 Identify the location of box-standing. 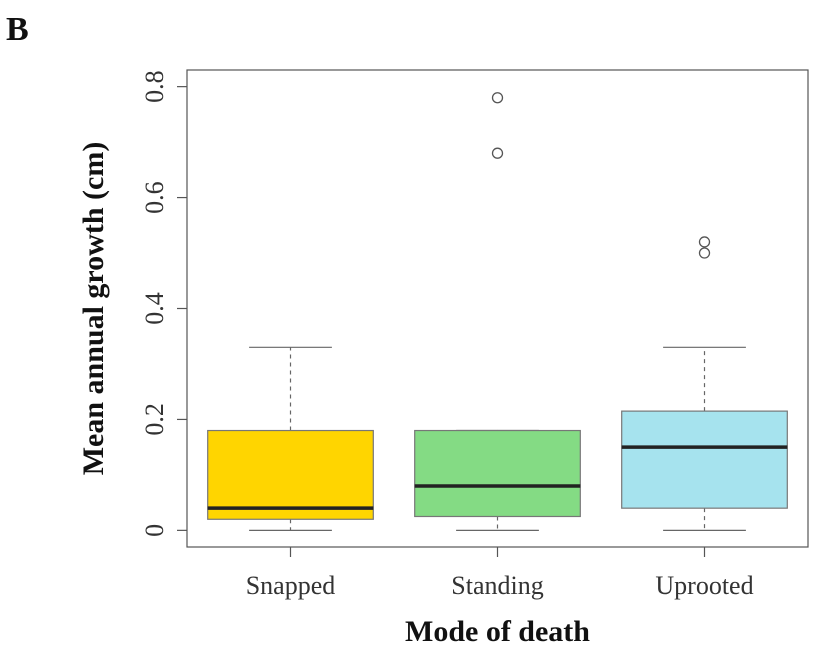
(497, 311).